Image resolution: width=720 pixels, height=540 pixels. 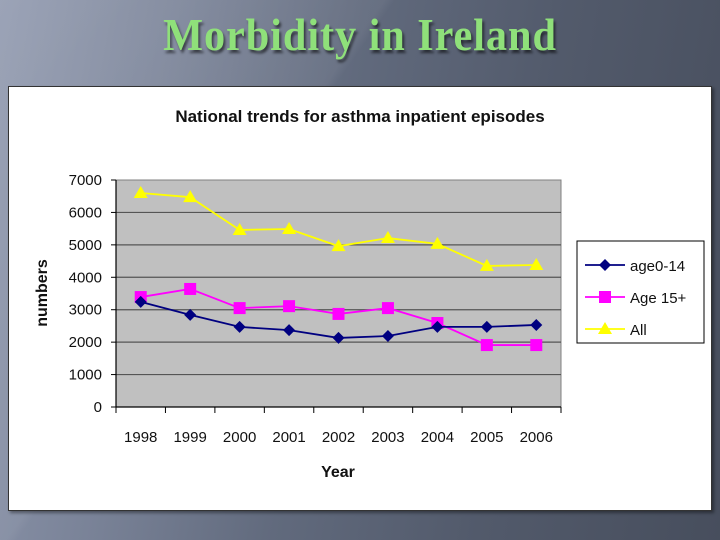 What do you see at coordinates (92, 294) in the screenshot?
I see `y-axis-ticks: 0 1000 2000 3000 4000 5000 6000 7000` at bounding box center [92, 294].